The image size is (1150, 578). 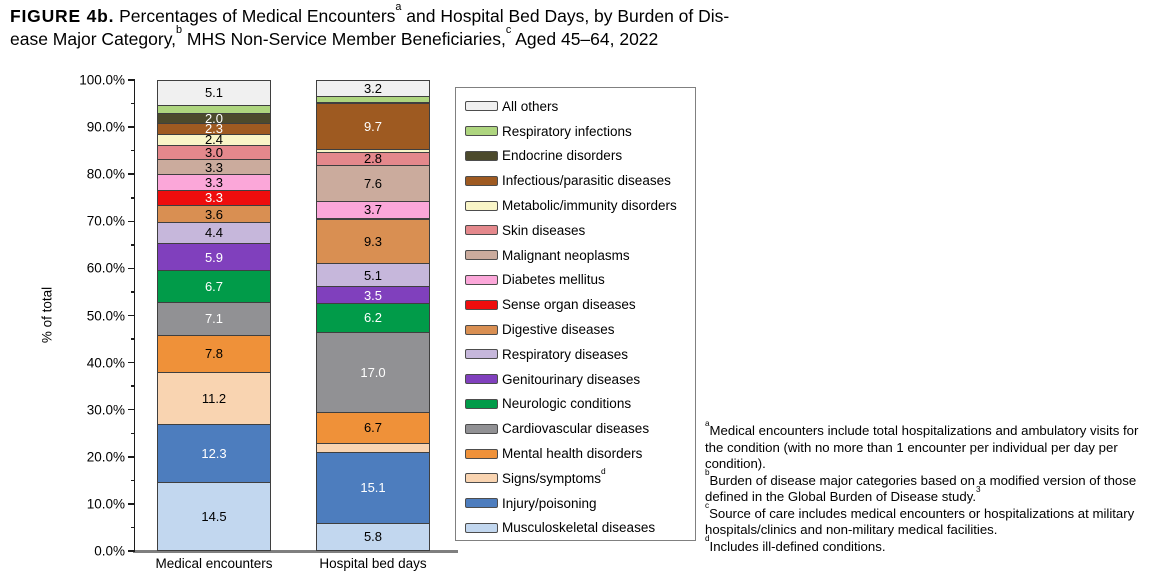 I want to click on bar-segment: 7.1, so click(x=214, y=318).